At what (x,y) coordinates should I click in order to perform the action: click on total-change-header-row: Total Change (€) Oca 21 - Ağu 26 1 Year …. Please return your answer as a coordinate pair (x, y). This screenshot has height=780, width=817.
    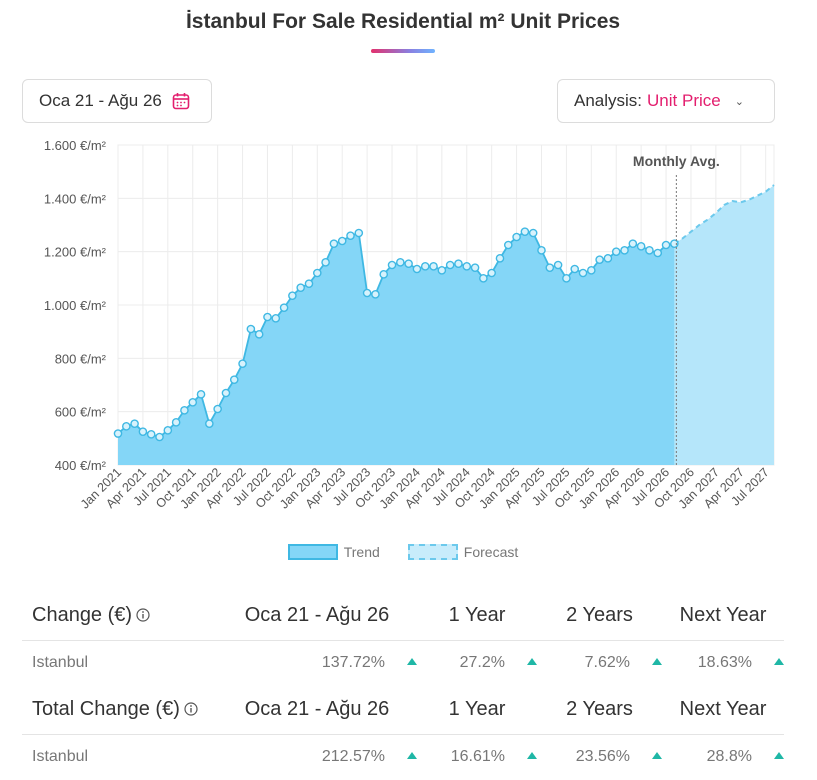
    Looking at the image, I should click on (403, 710).